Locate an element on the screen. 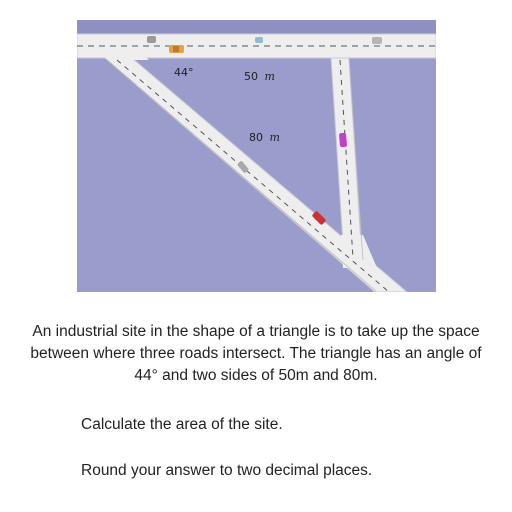 The height and width of the screenshot is (512, 512). magenta-car-icon is located at coordinates (343, 140).